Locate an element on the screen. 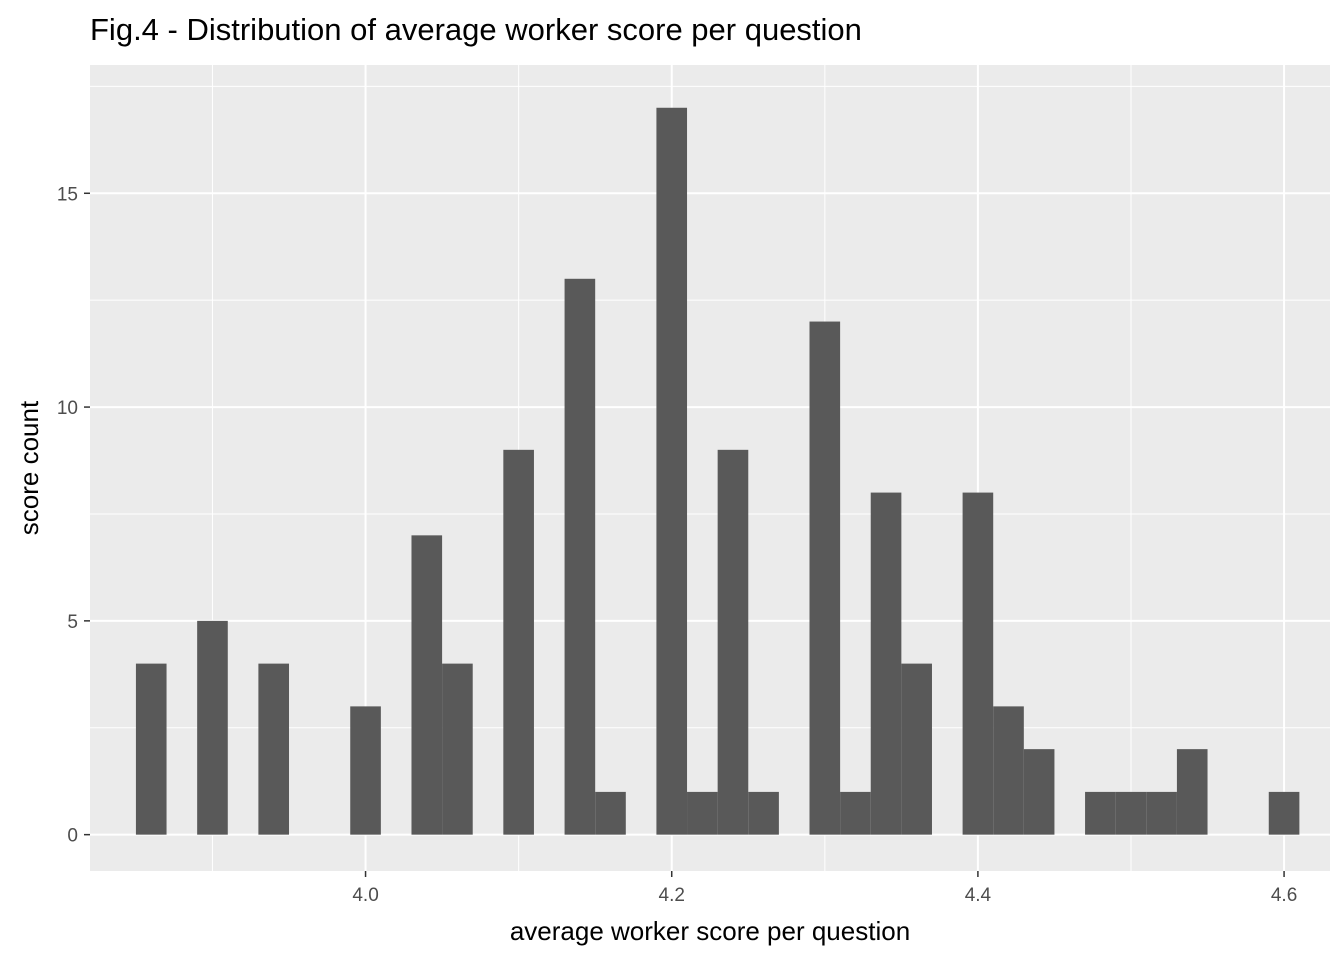 This screenshot has width=1344, height=960. x-tick-label: 4.0 is located at coordinates (365, 895).